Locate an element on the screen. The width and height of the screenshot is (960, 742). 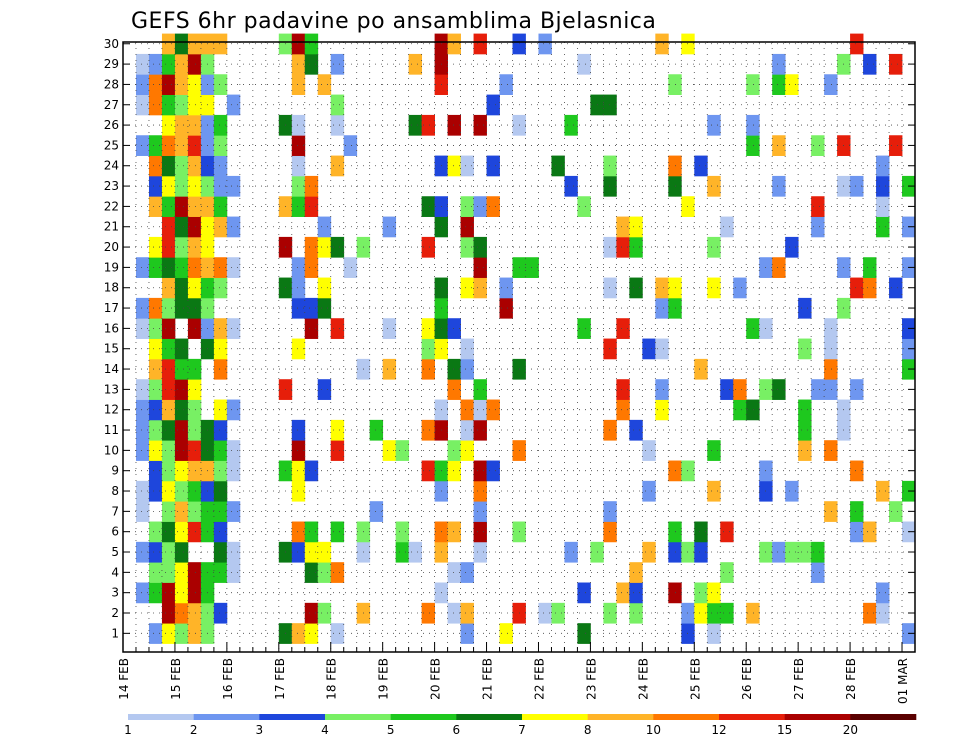
legend-label: 20 is located at coordinates (850, 730).